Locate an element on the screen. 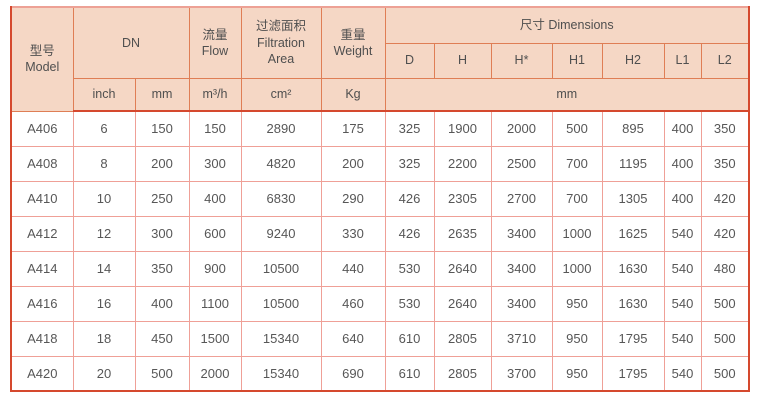 This screenshot has height=408, width=758. header-row-2: D H H* H1 H2 L1 L2 is located at coordinates (381, 60).